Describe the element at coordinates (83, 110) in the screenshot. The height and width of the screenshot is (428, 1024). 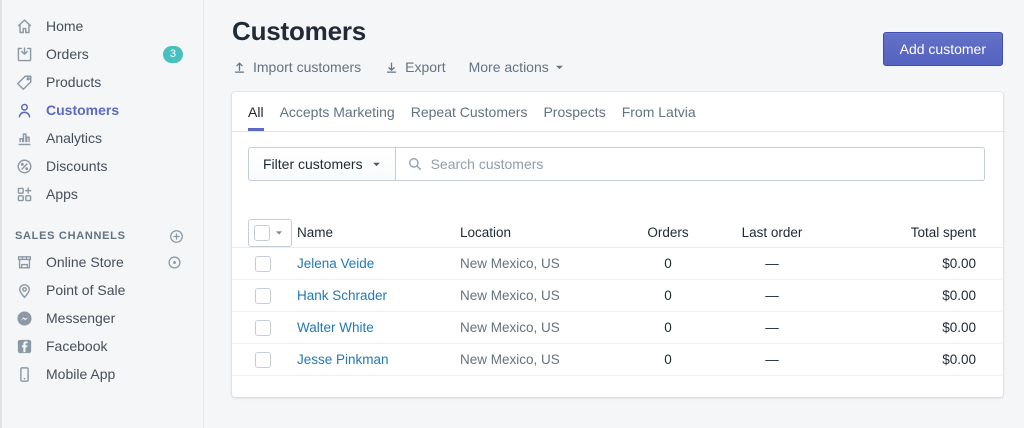
I see `sidebar-item-label: Customers` at that location.